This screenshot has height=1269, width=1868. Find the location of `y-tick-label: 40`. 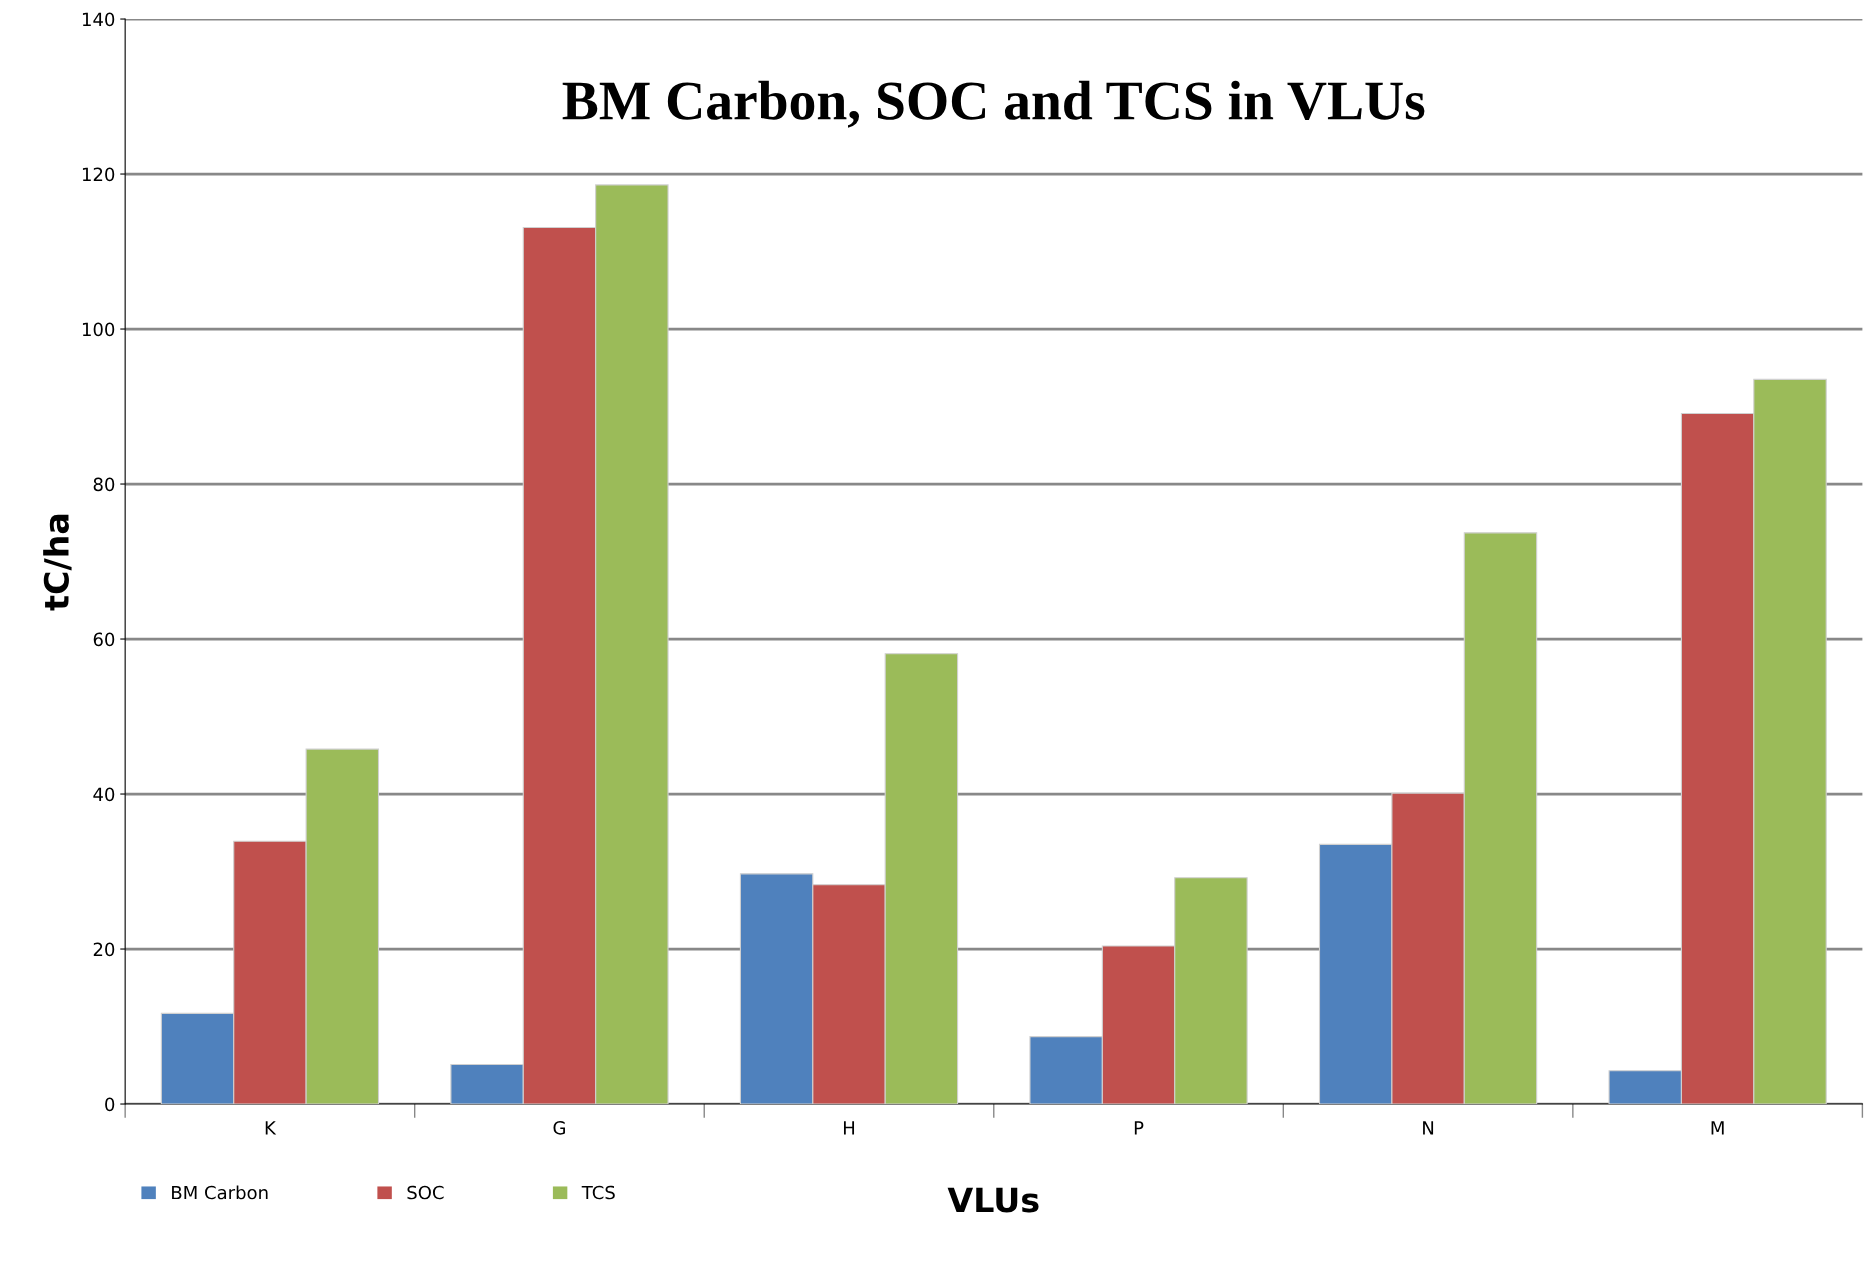

y-tick-label: 40 is located at coordinates (104, 794).